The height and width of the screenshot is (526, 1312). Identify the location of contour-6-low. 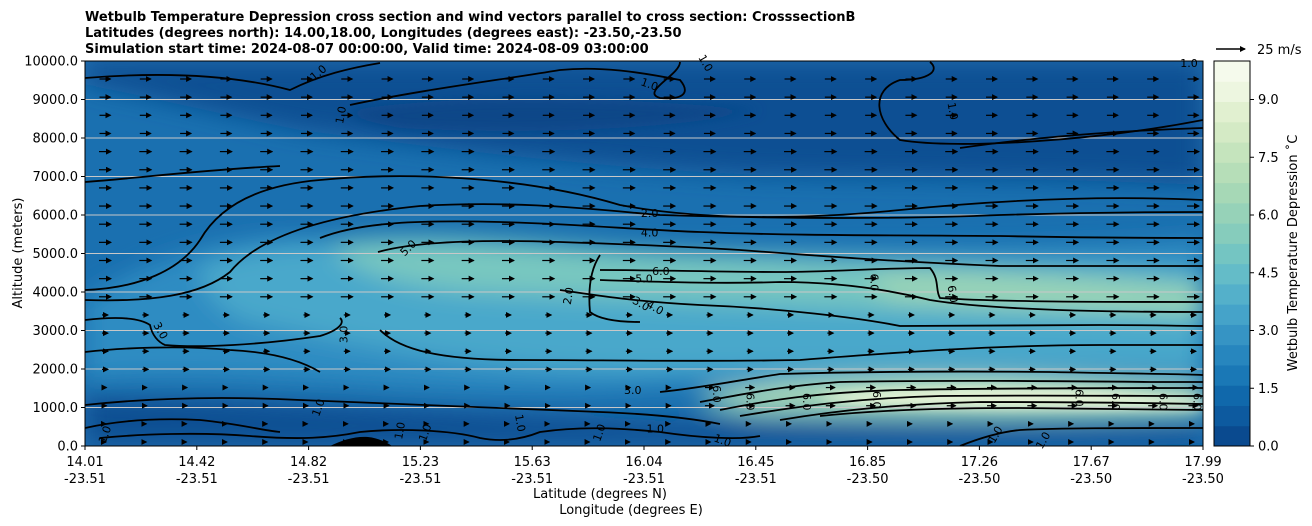
(971, 405).